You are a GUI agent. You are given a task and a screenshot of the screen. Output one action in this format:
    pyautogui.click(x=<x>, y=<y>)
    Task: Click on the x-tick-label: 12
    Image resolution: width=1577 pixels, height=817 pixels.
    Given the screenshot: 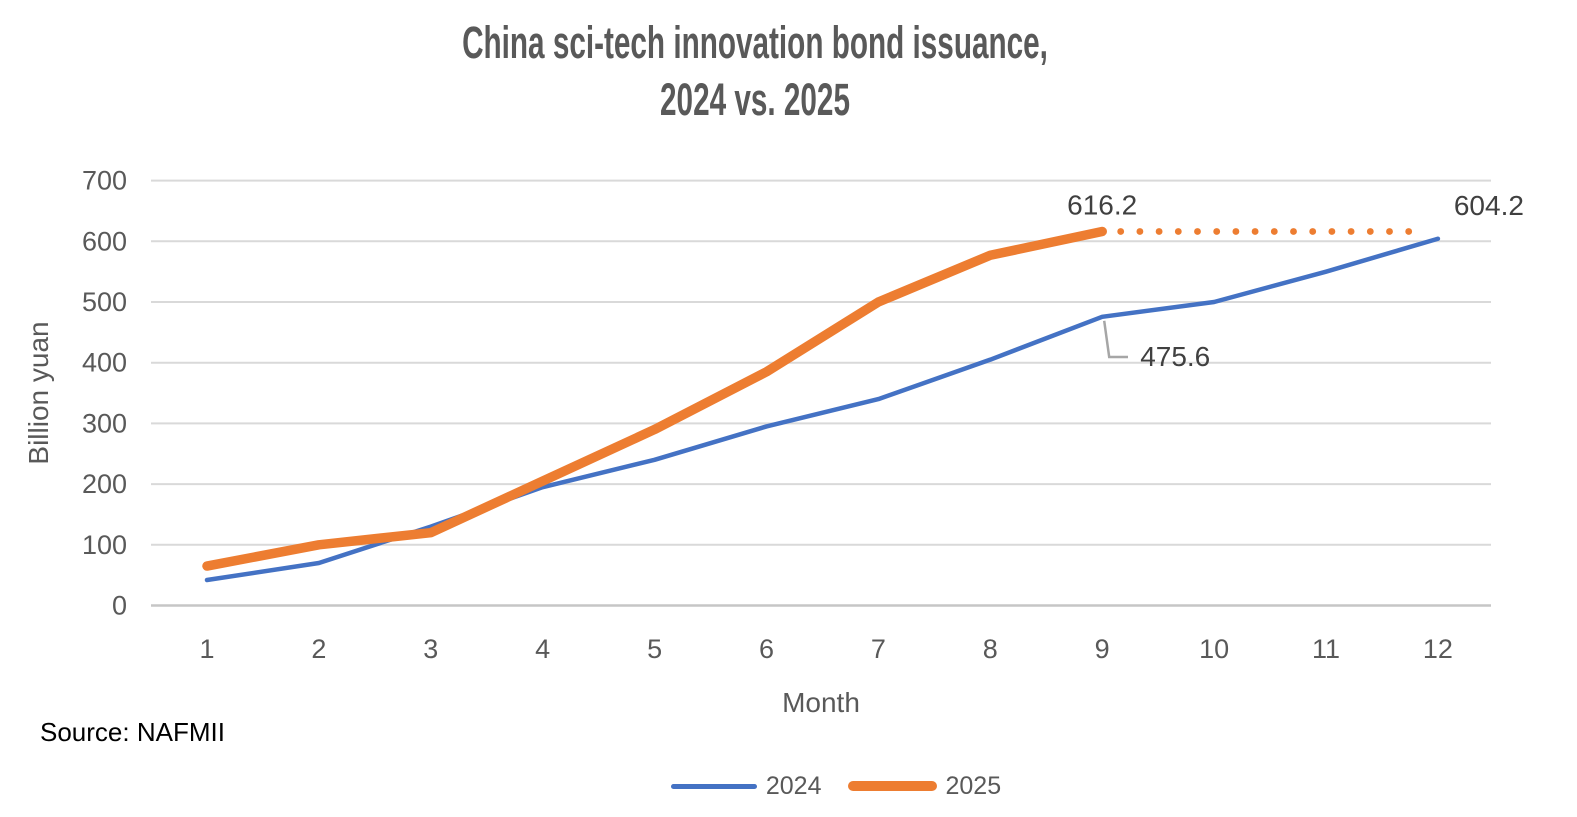 What is the action you would take?
    pyautogui.click(x=1438, y=649)
    